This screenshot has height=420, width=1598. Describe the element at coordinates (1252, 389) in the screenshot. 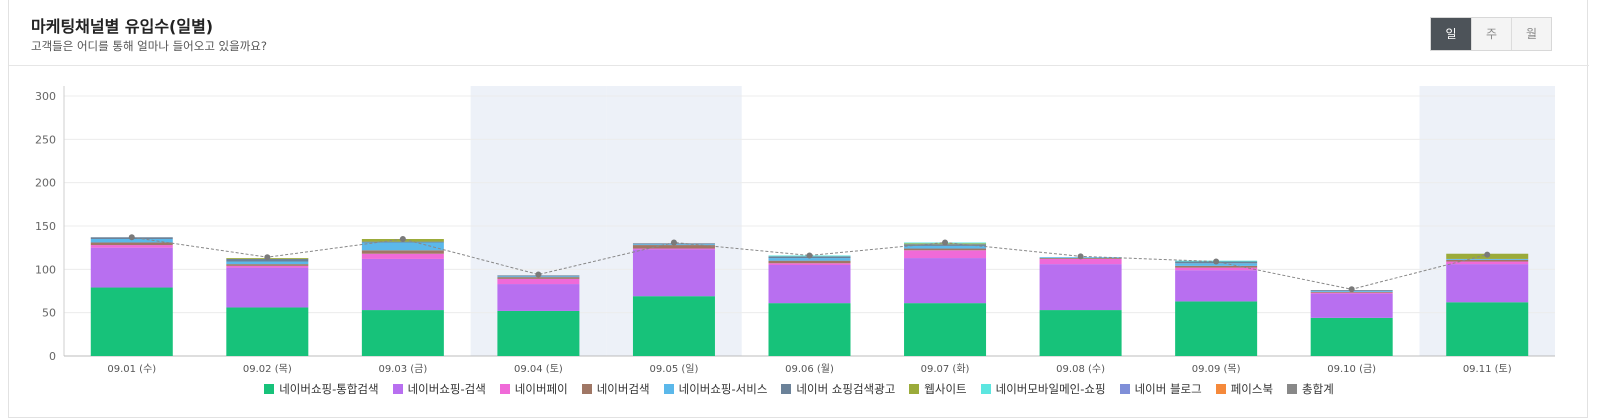

I see `legend-label: 페이스북` at that location.